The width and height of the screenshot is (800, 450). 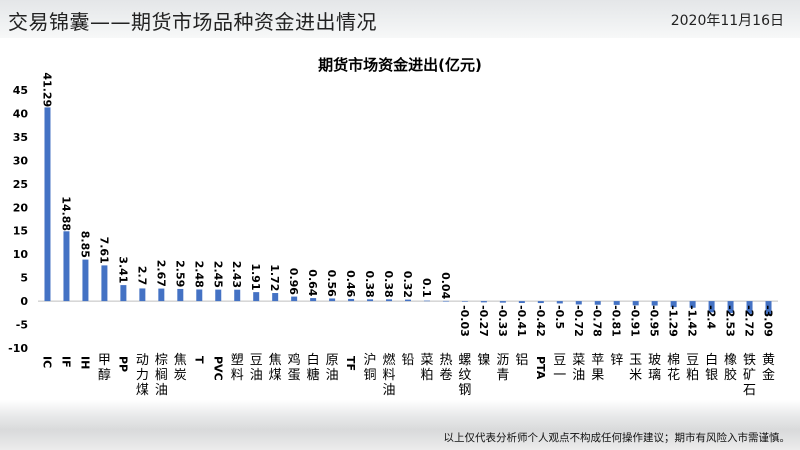 I want to click on bar-value-label: 8.85, so click(x=84, y=244).